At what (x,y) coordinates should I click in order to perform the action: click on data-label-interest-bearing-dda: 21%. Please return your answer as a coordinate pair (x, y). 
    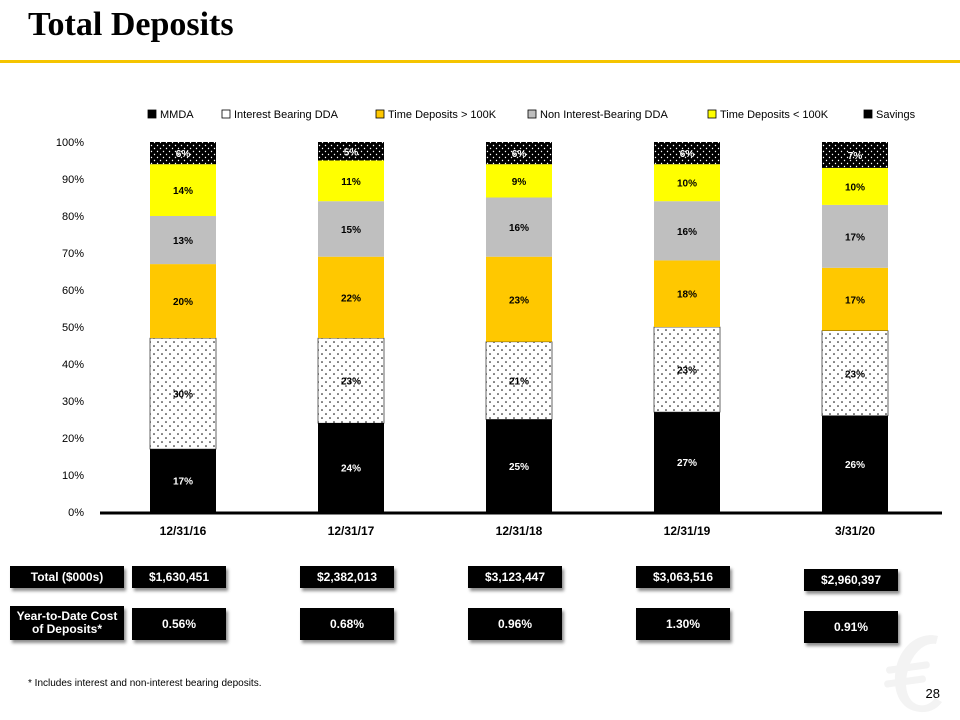
    Looking at the image, I should click on (519, 382).